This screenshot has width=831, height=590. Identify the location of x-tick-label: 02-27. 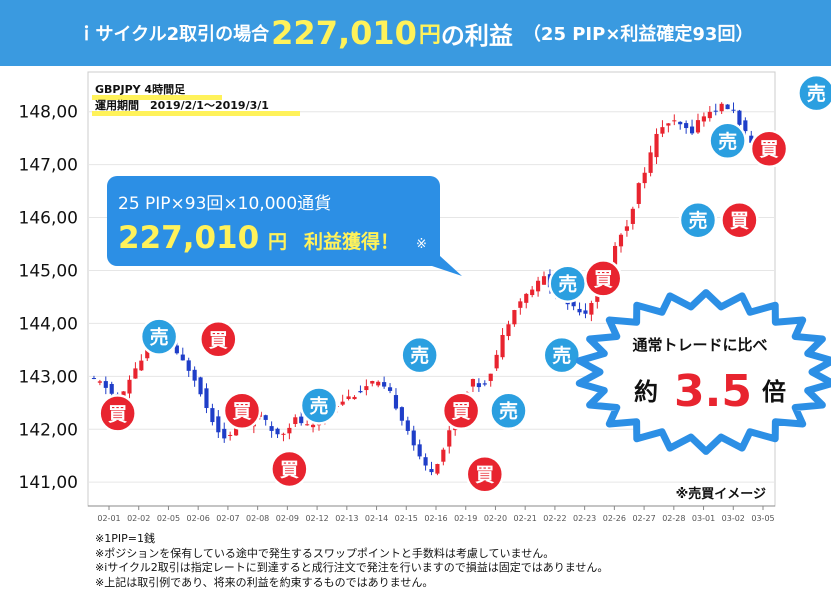
(643, 518).